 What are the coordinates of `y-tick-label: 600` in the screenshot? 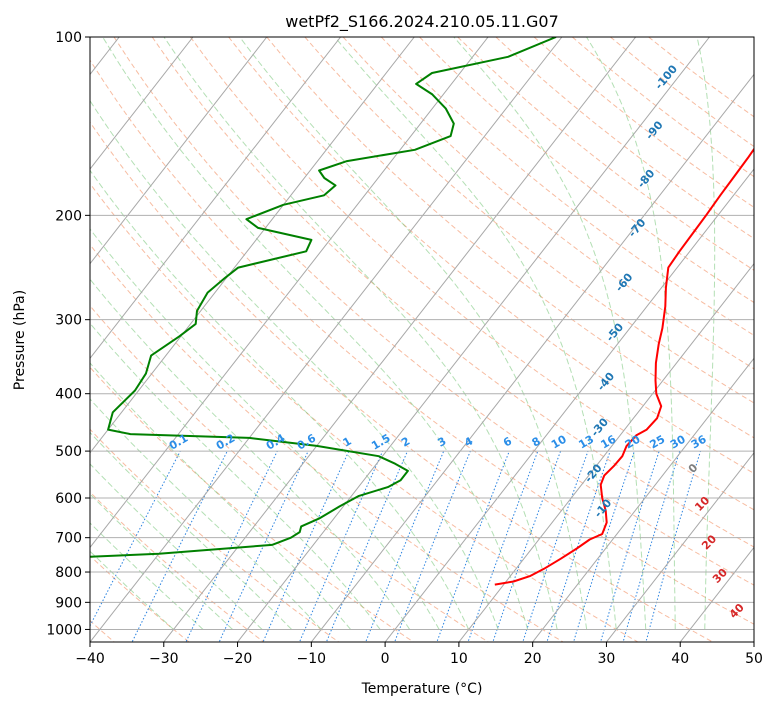 It's located at (68, 499).